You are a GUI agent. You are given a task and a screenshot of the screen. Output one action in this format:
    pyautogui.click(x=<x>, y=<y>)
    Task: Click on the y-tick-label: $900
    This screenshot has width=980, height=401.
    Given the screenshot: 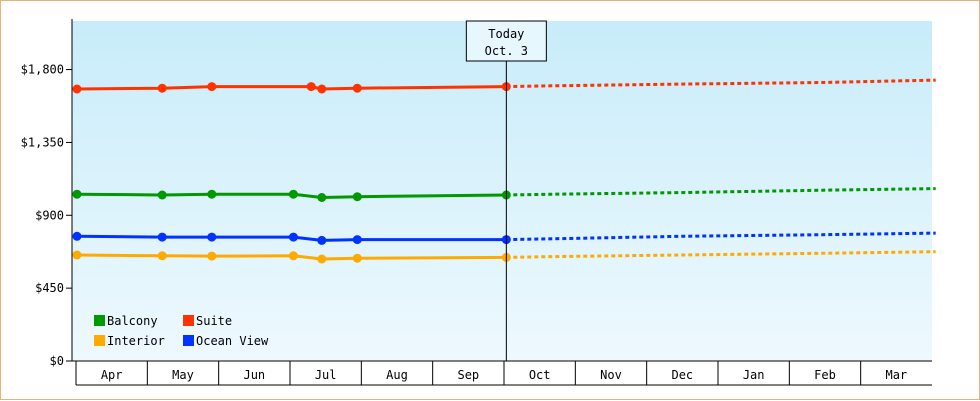 What is the action you would take?
    pyautogui.click(x=49, y=215)
    